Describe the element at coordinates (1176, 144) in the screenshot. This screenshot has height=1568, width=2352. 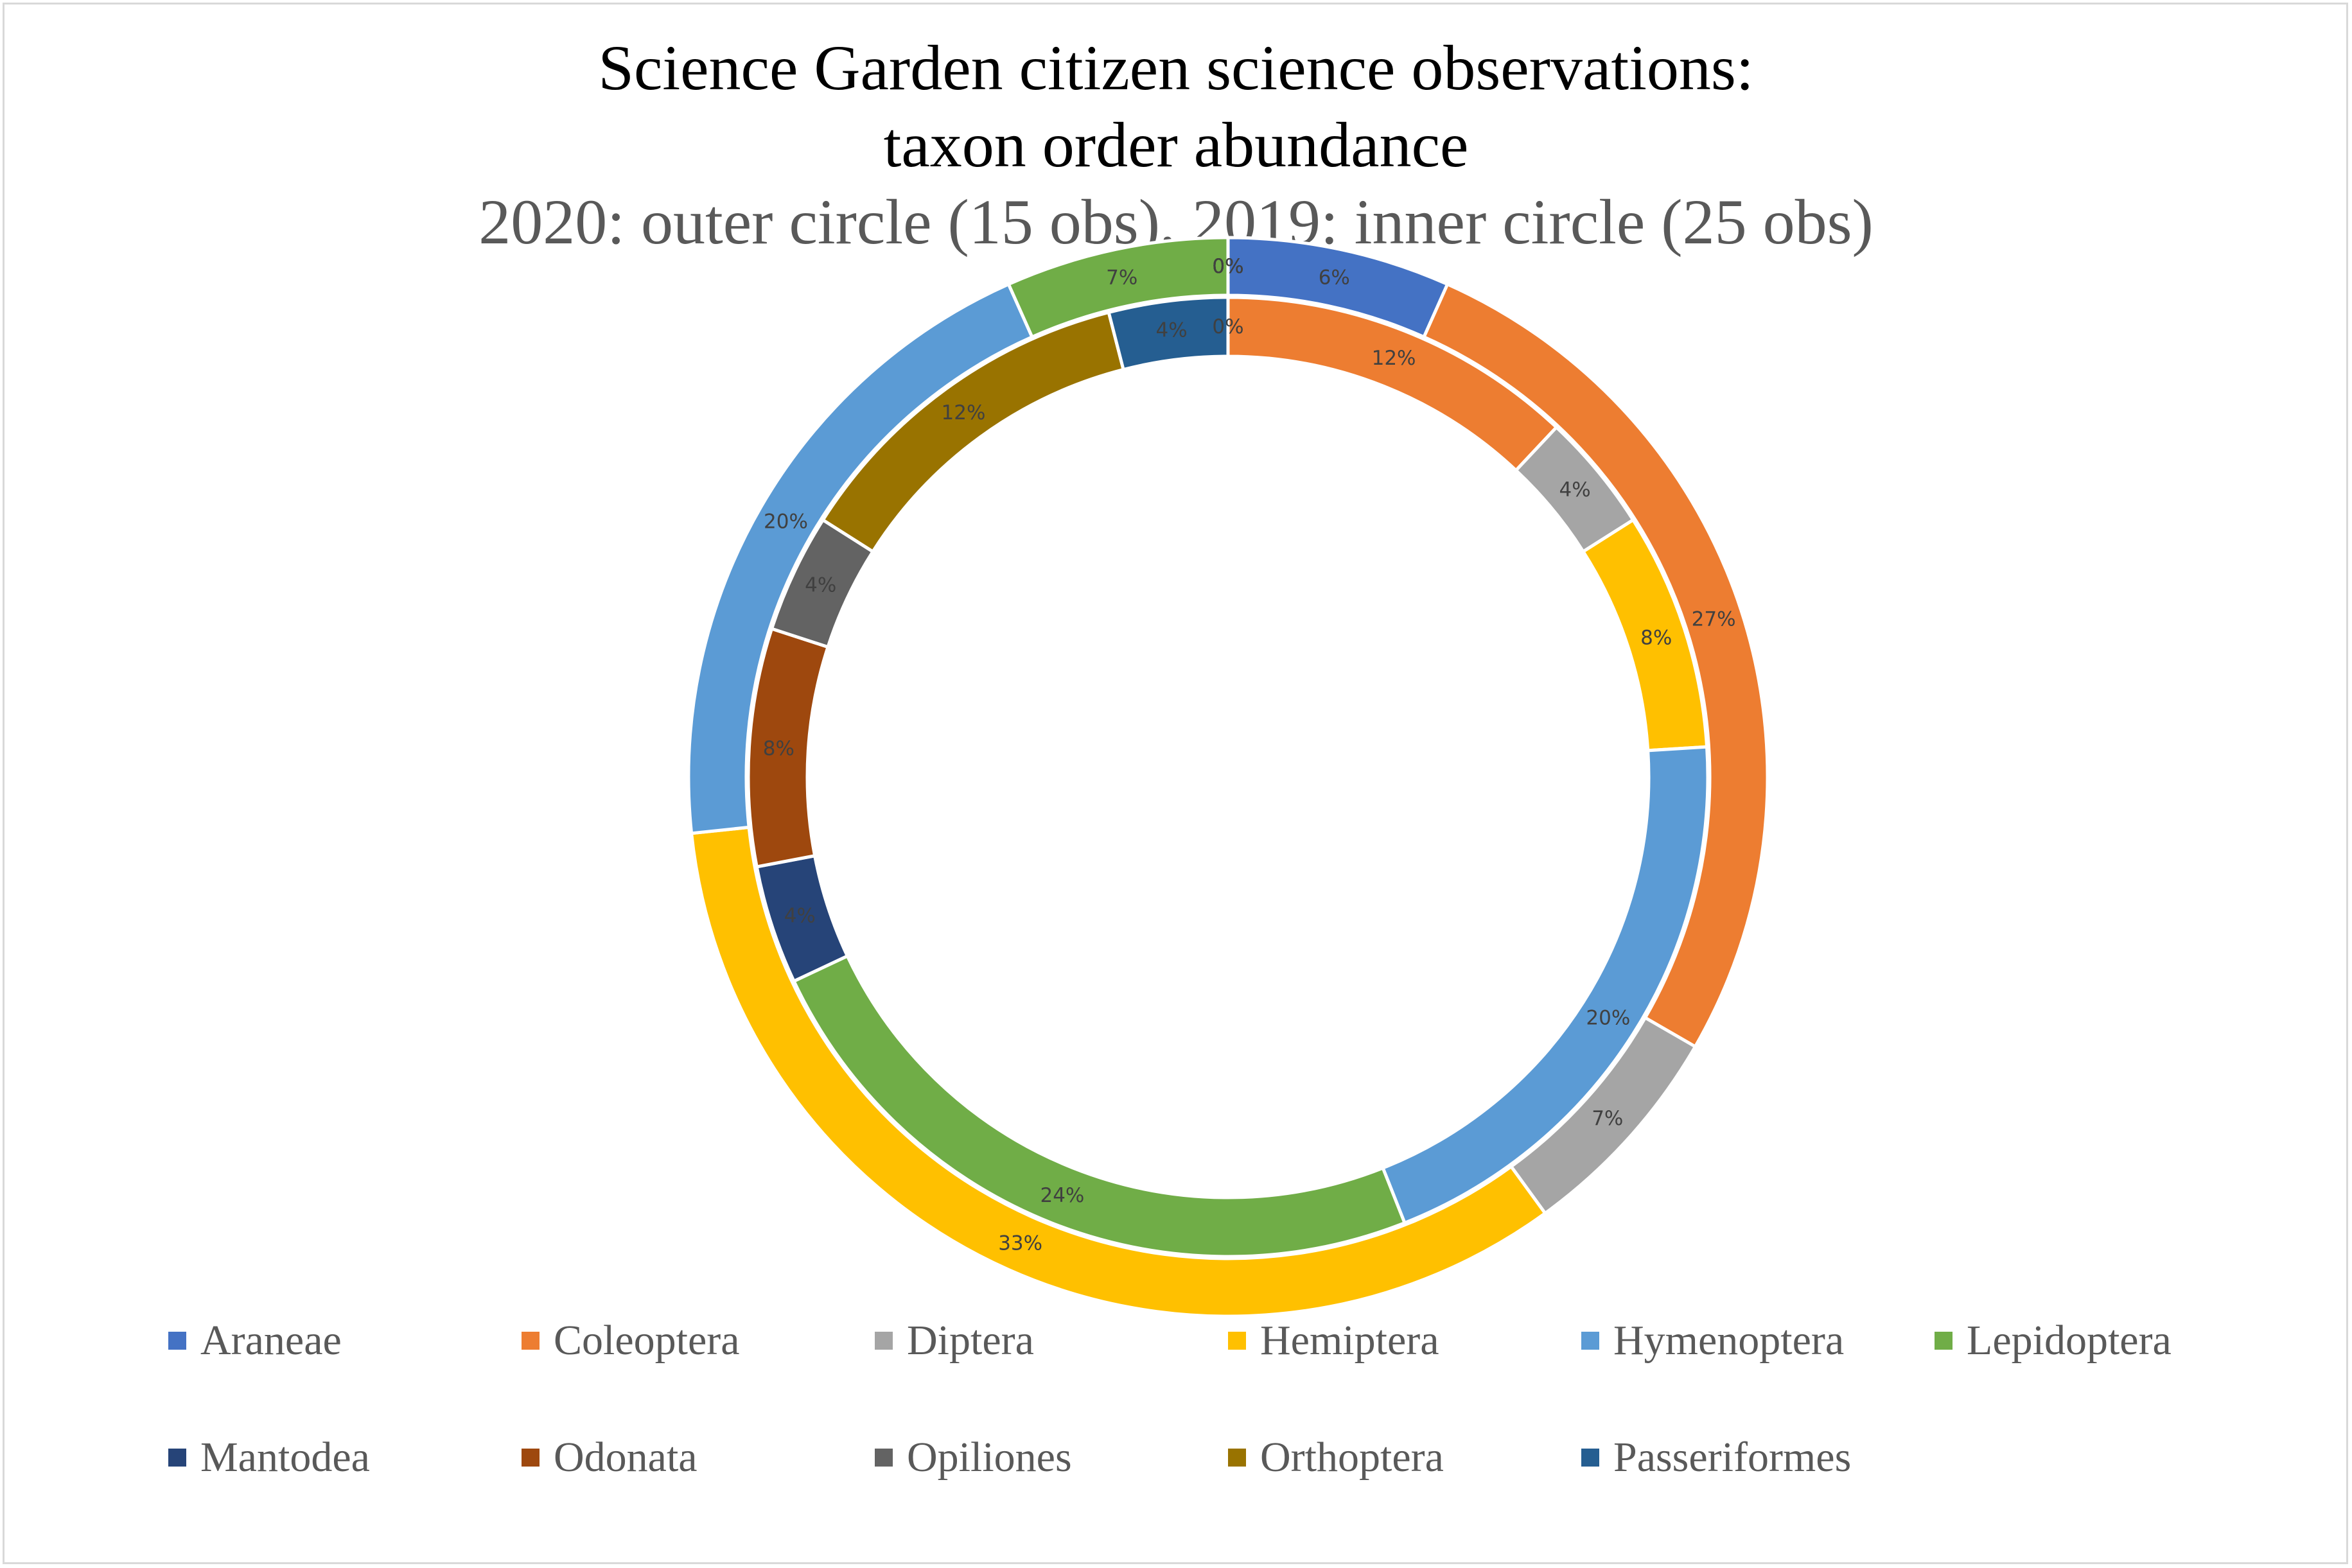
I see `chart-title-line-2: taxon order abundance` at that location.